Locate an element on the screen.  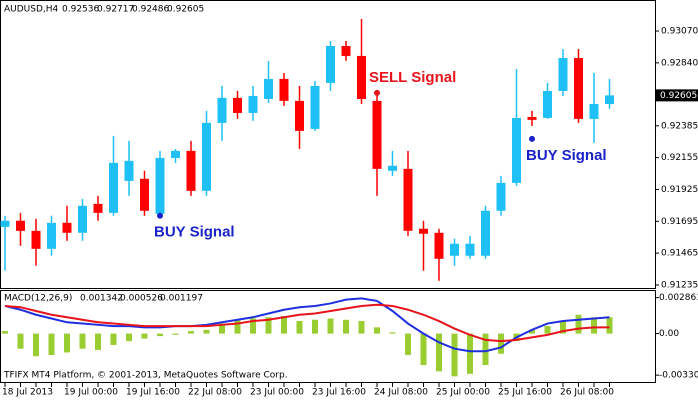
y-tick-label: 0.91465 is located at coordinates (679, 254).